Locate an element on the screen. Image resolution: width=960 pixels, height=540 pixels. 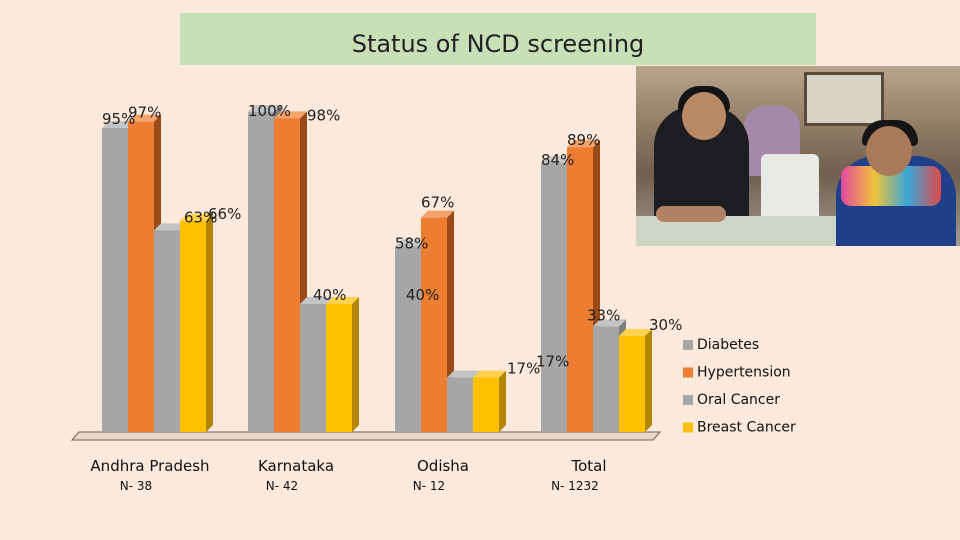
bar-breast-cancer-total is located at coordinates (635, 380).